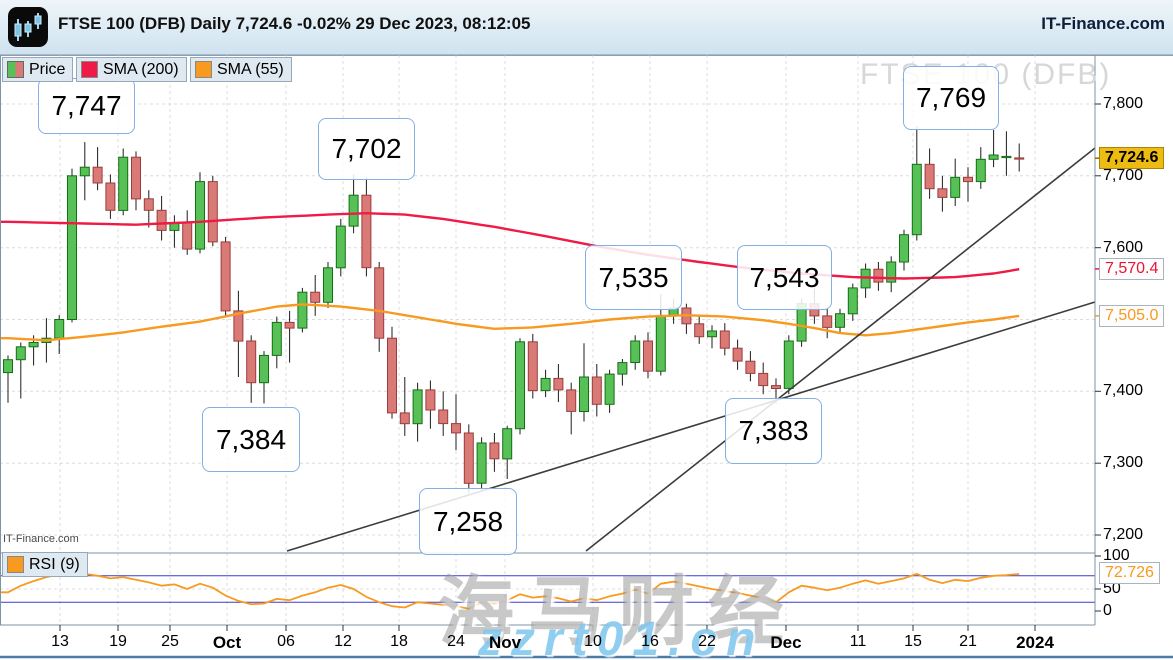 This screenshot has width=1173, height=660. What do you see at coordinates (41, 539) in the screenshot?
I see `site-credit-label: IT-Finance.com` at bounding box center [41, 539].